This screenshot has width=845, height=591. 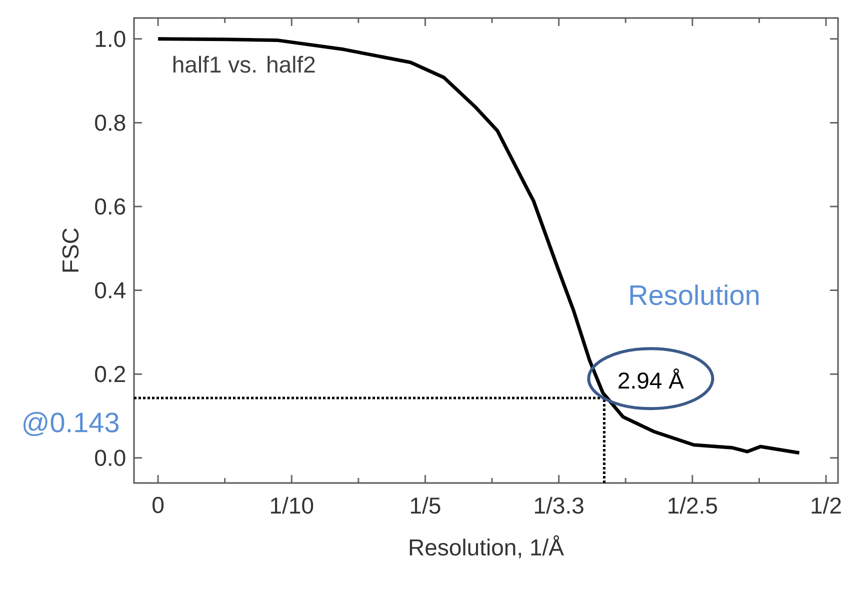 I want to click on y-tick-label: 1.0, so click(x=111, y=39).